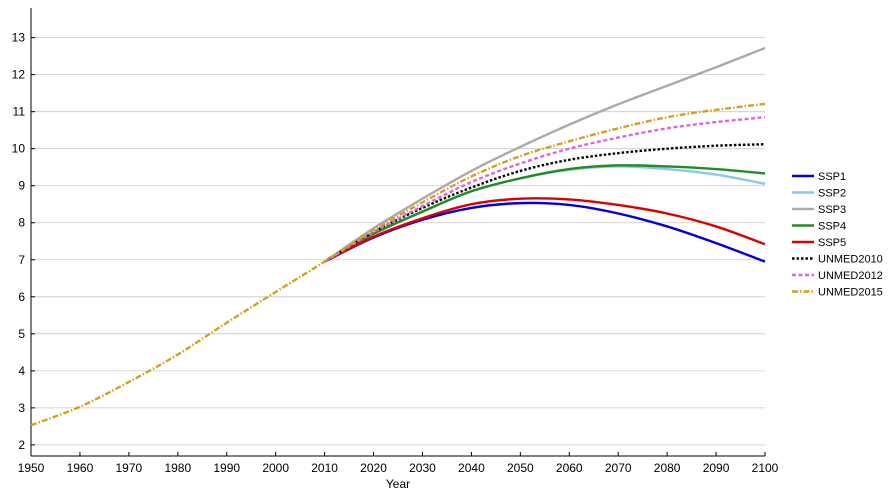  What do you see at coordinates (832, 210) in the screenshot?
I see `legend-label: SSP3` at bounding box center [832, 210].